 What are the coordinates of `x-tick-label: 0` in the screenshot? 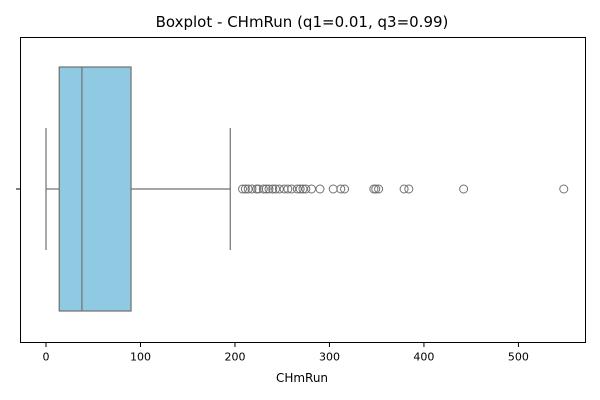 It's located at (46, 357).